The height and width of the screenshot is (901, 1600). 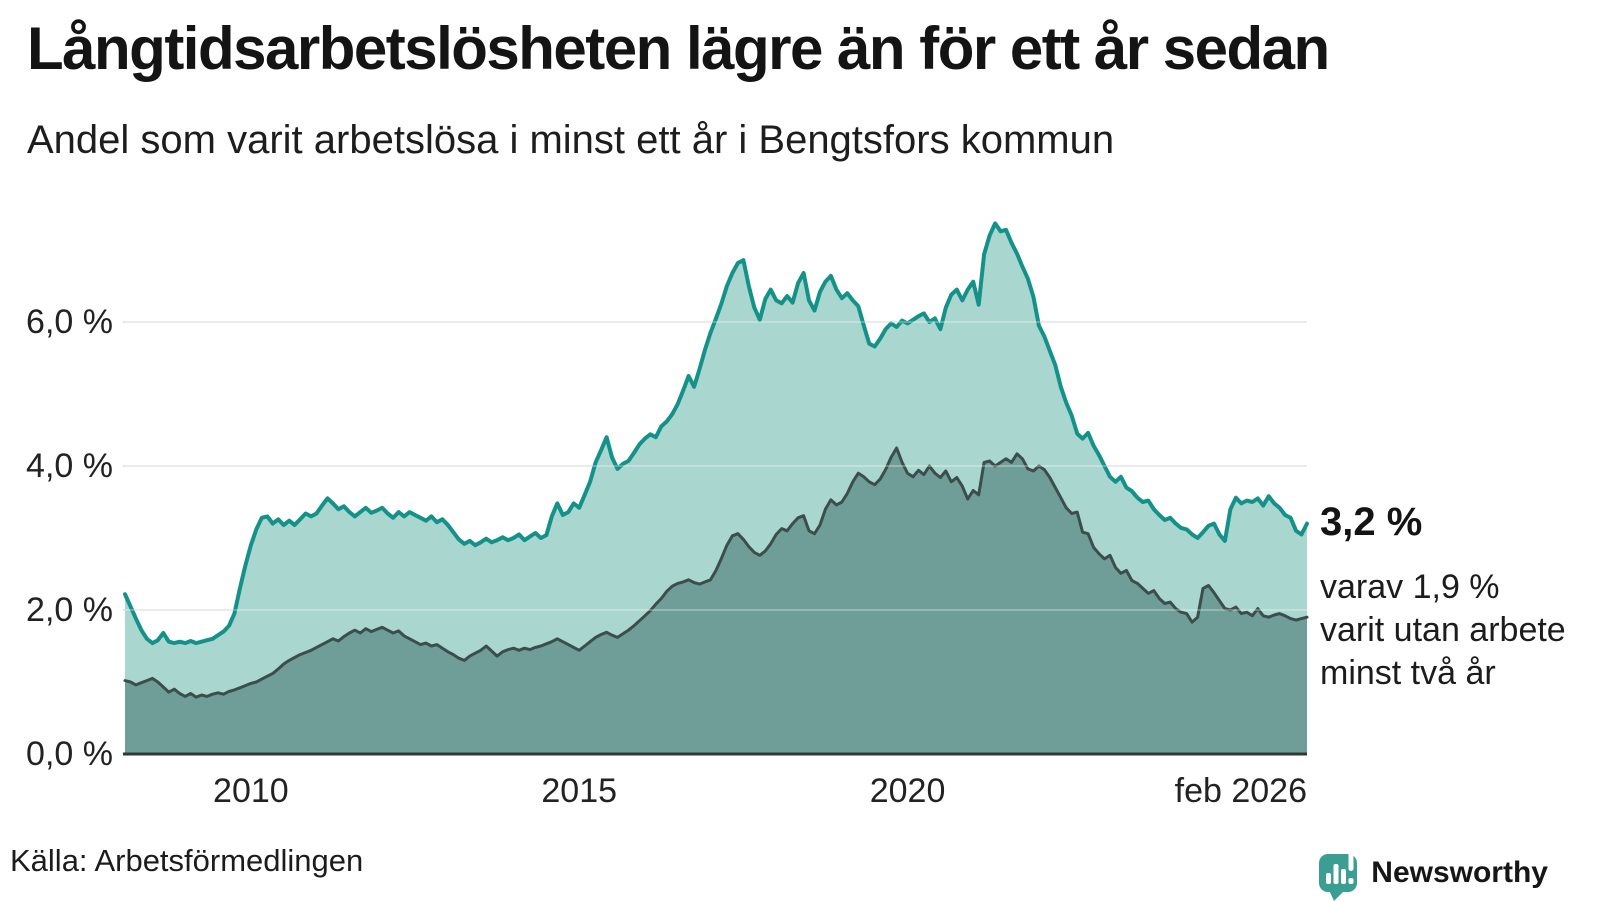 What do you see at coordinates (1338, 874) in the screenshot?
I see `newsworthy-icon` at bounding box center [1338, 874].